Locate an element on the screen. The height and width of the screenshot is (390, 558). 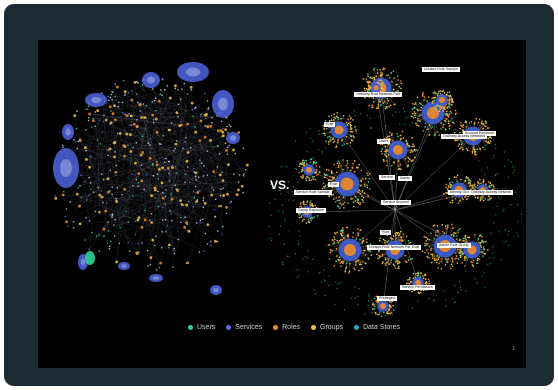
legend-dot-services is located at coordinates (229, 327).